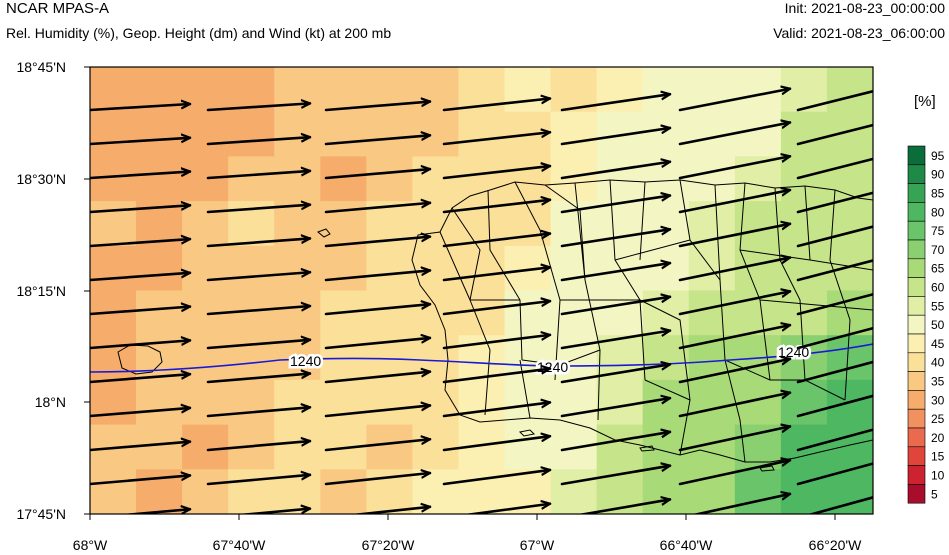  I want to click on colorbar-label: 50, so click(938, 325).